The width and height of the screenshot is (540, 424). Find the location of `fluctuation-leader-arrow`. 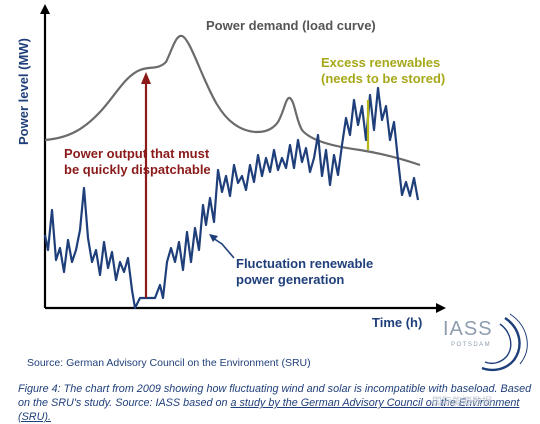

fluctuation-leader-arrow is located at coordinates (213, 238).